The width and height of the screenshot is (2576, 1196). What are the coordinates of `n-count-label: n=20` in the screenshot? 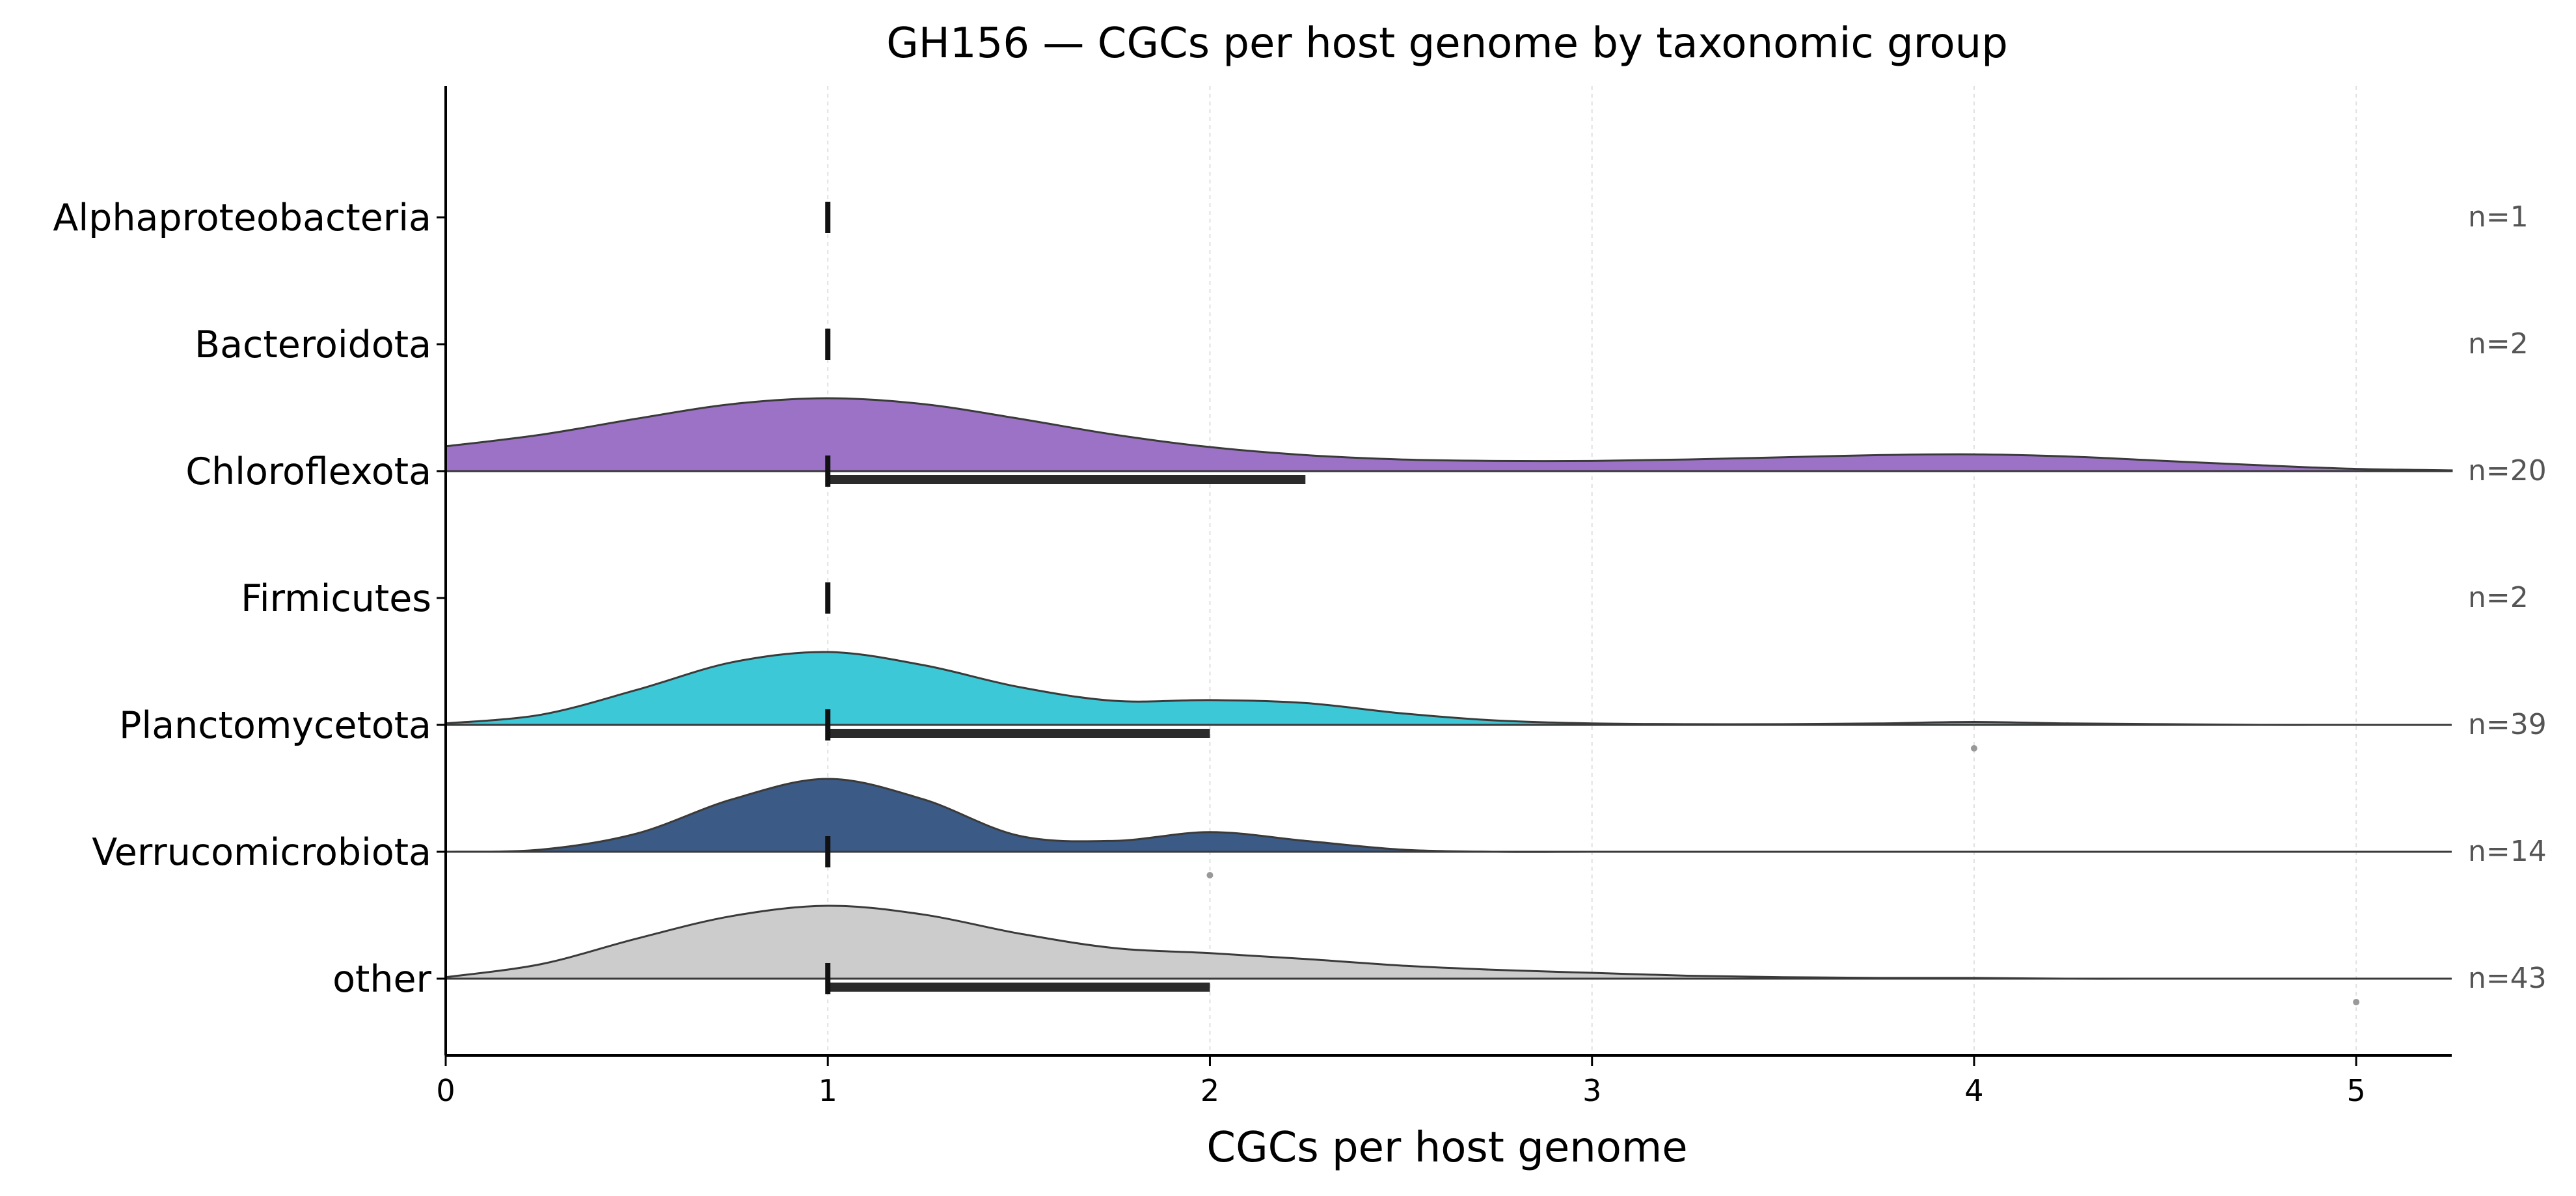 It's located at (2507, 470).